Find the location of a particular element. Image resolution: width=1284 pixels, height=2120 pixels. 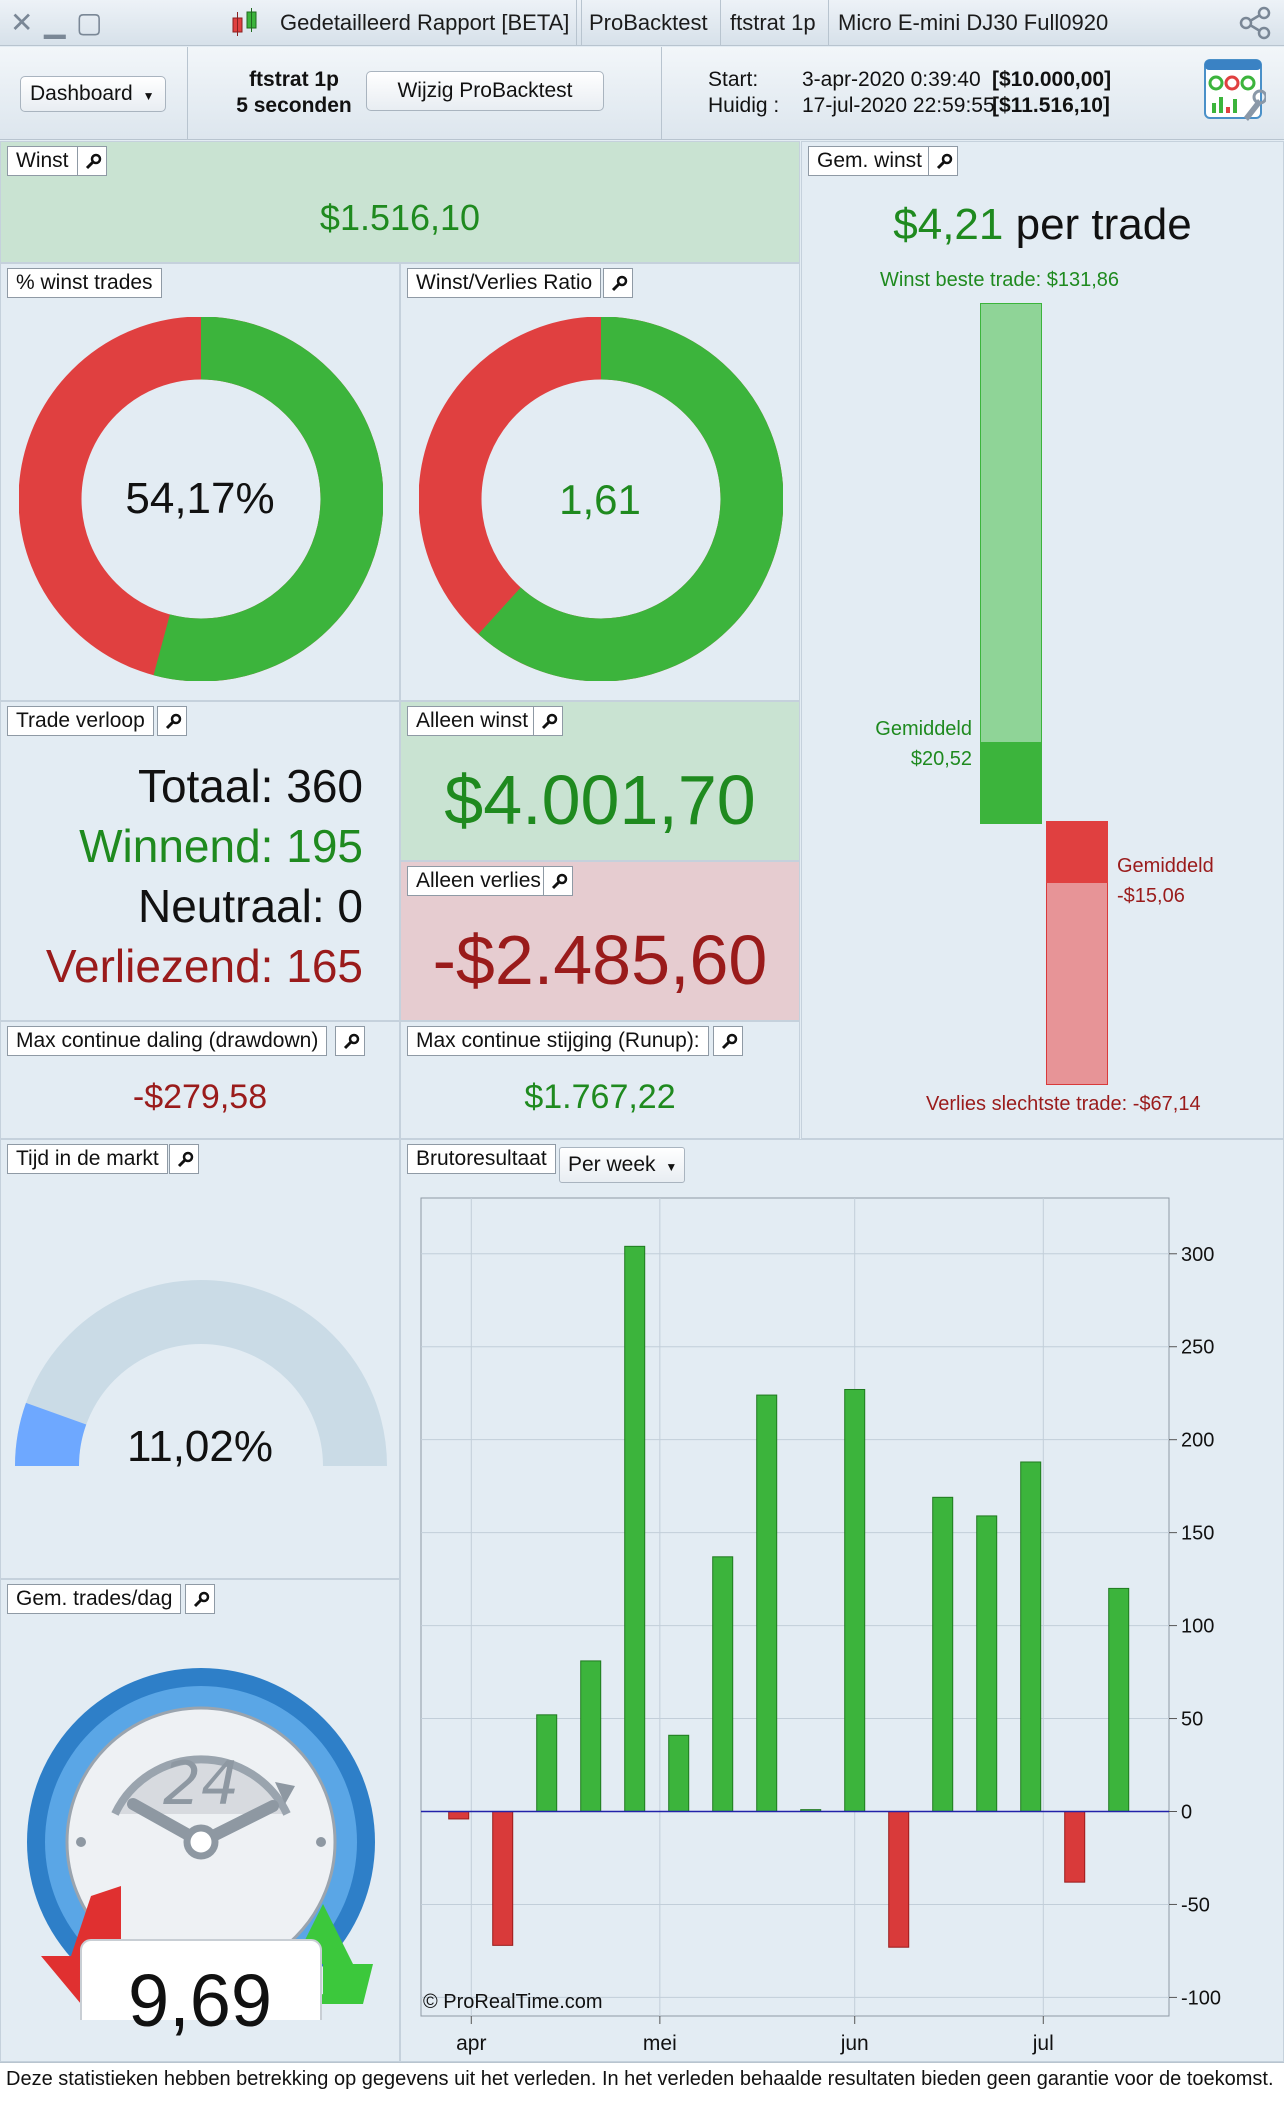

y-tick-label: -50 is located at coordinates (1195, 1905).